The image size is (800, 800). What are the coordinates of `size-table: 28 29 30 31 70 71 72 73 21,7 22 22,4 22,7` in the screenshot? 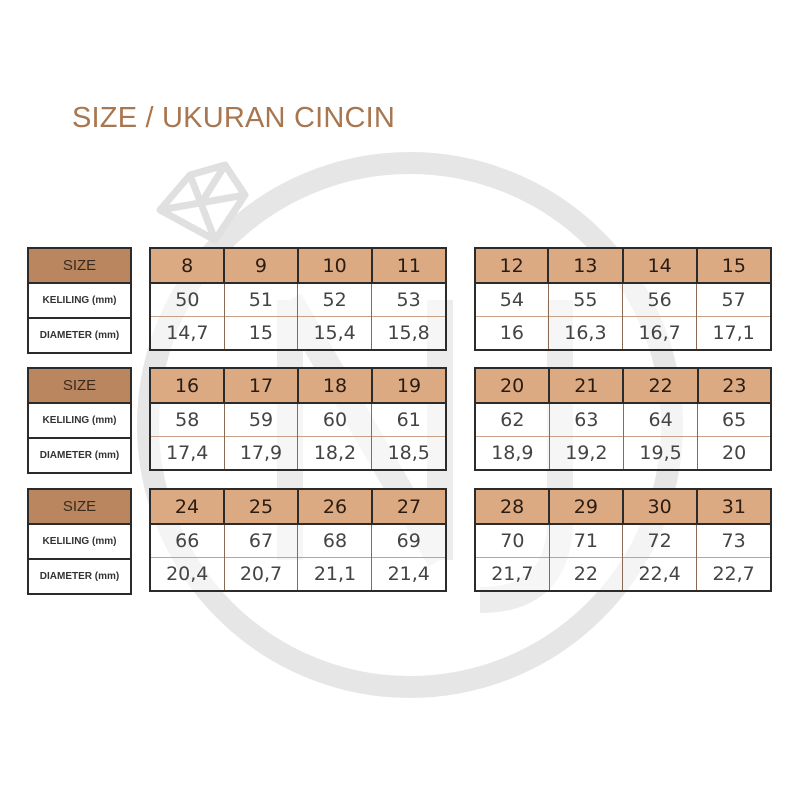 It's located at (623, 540).